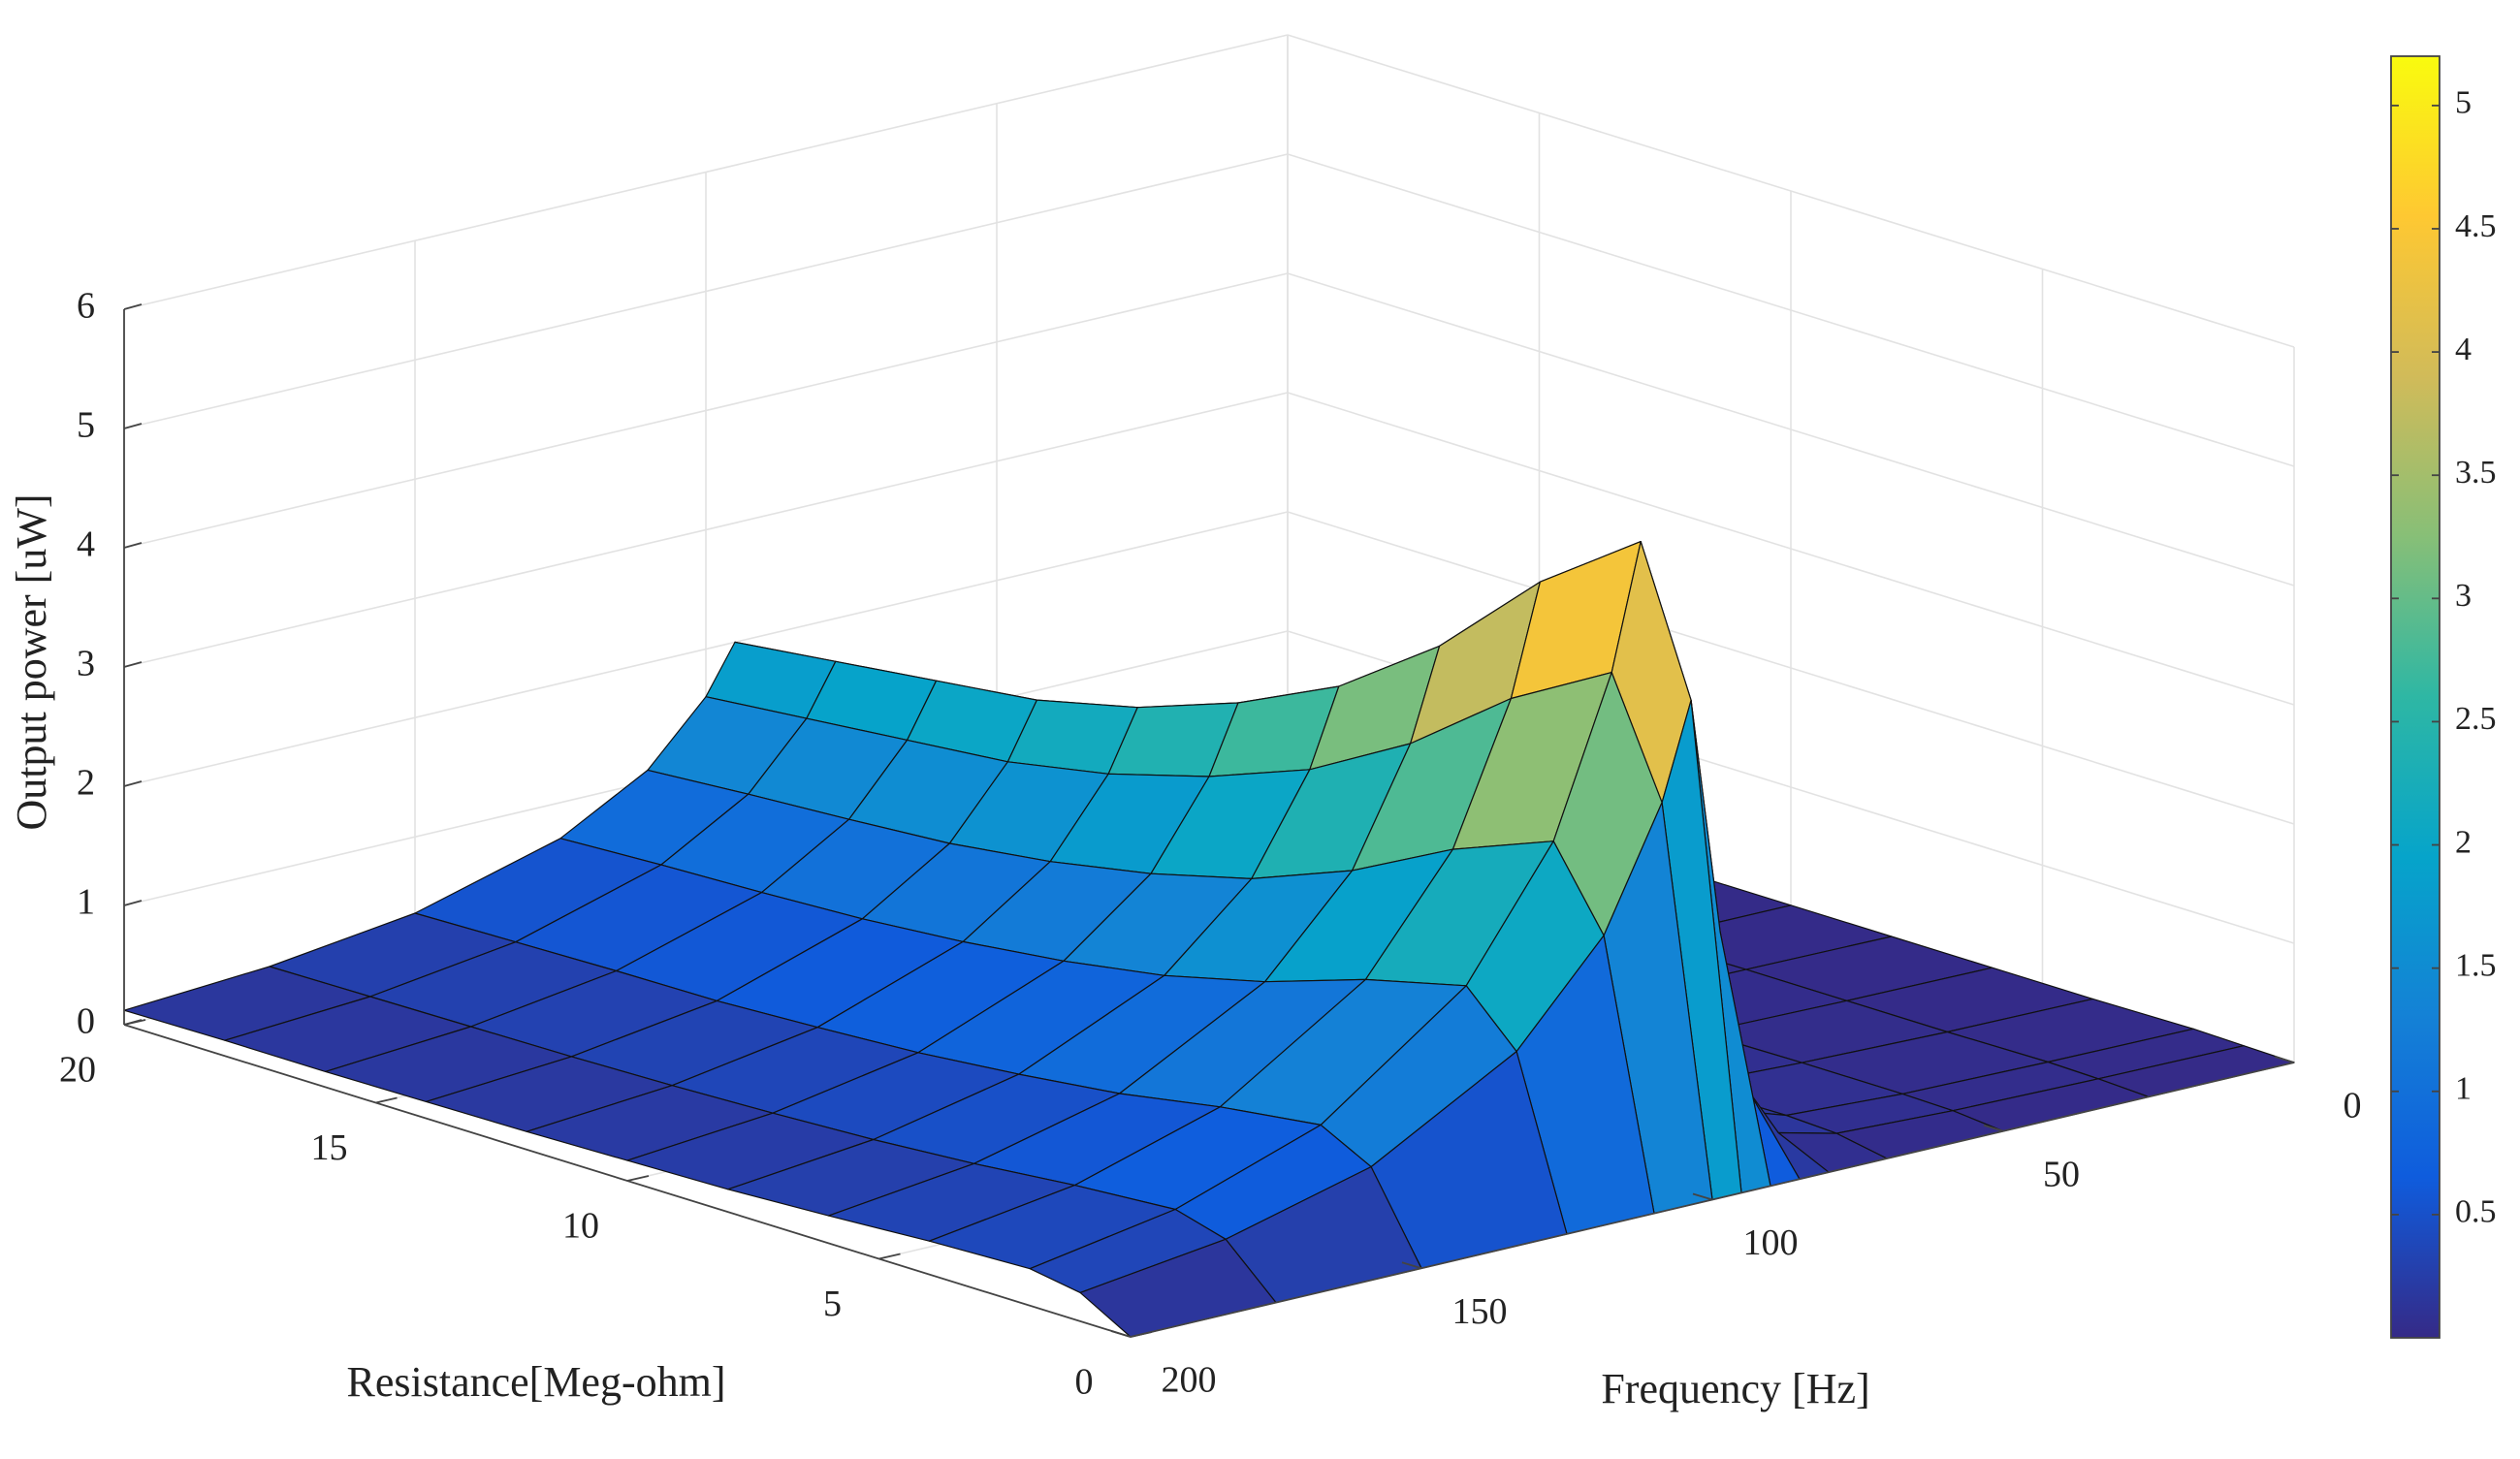  I want to click on colorbar-tick-label: 0.5, so click(2476, 1212).